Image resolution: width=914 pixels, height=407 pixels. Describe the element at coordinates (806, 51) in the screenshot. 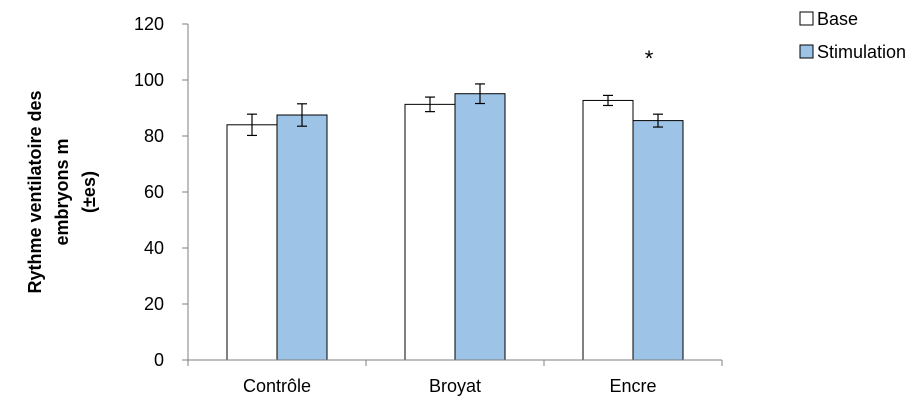

I see `legend-swatch-stimulation` at that location.